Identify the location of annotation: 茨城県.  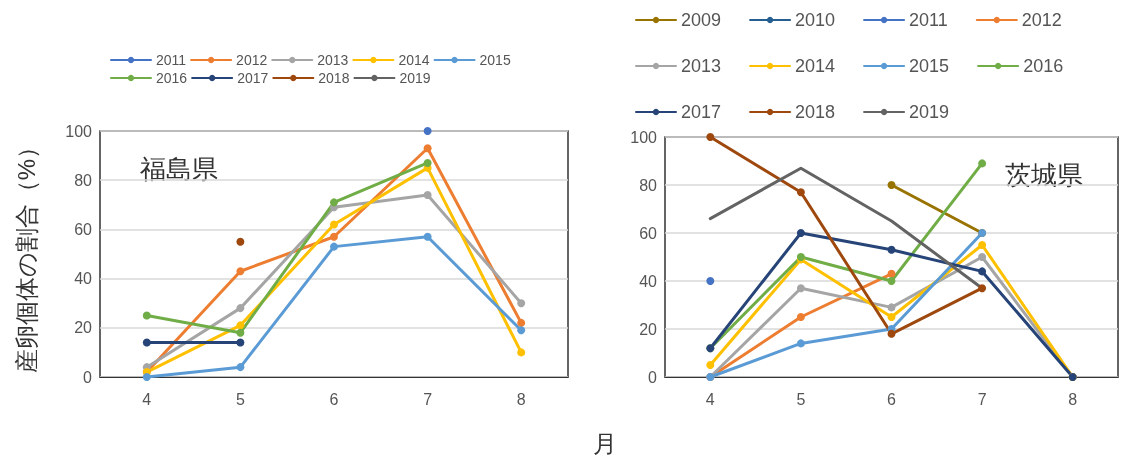
(1044, 175).